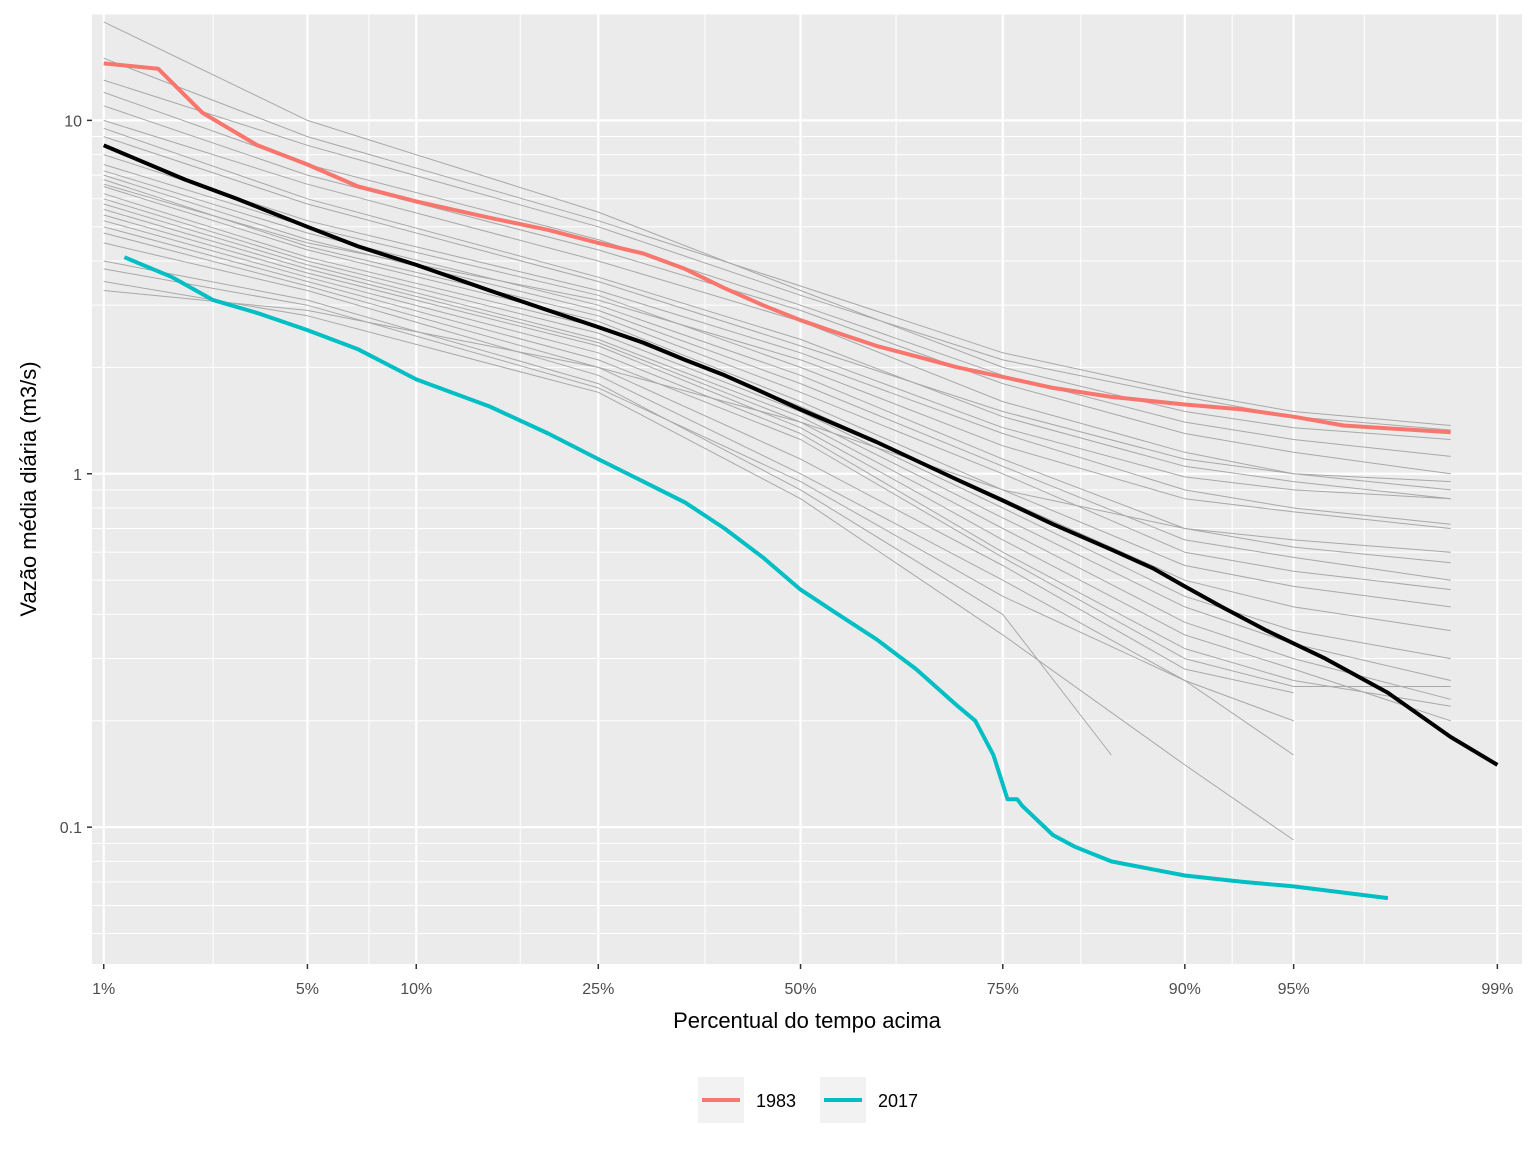 This screenshot has width=1536, height=1152. Describe the element at coordinates (416, 989) in the screenshot. I see `x-tick-label-2: 10%` at that location.